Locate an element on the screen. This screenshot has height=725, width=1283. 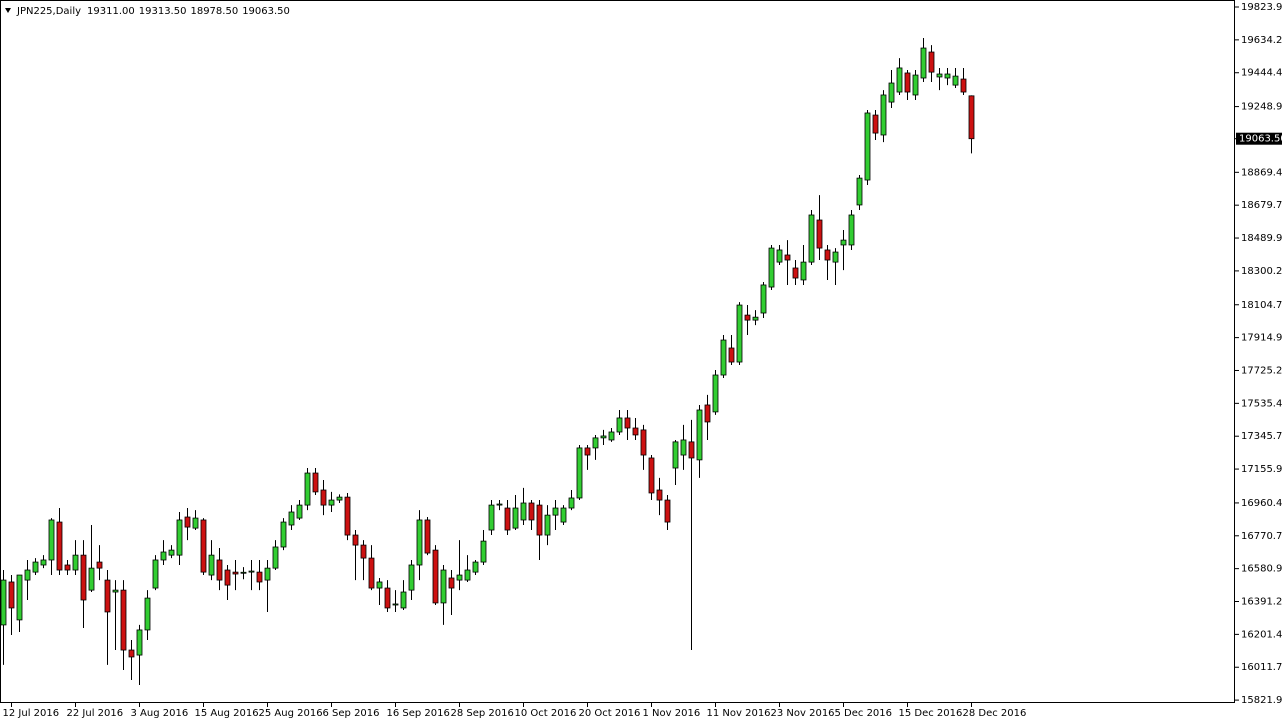
y-tick-label: 17914.95 is located at coordinates (1262, 338).